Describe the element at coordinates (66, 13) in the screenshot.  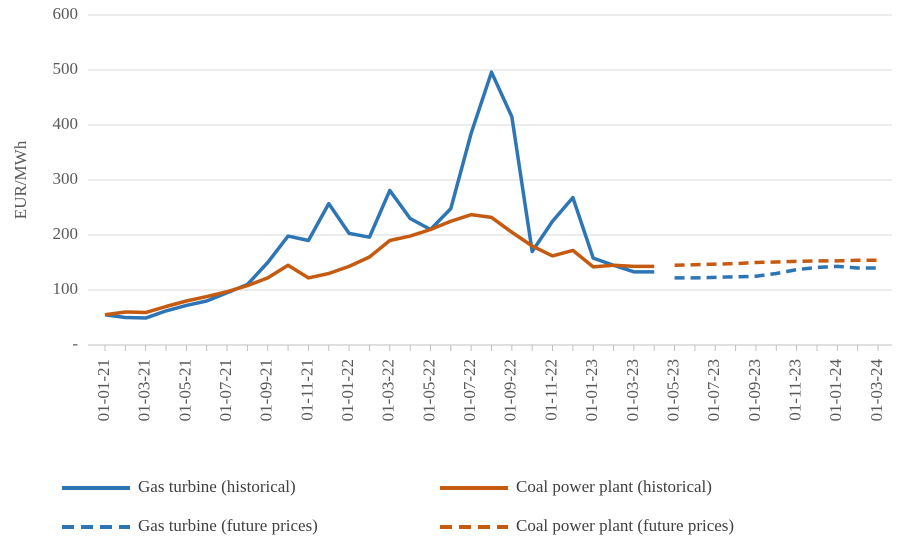
I see `y-tick-label: 600` at that location.